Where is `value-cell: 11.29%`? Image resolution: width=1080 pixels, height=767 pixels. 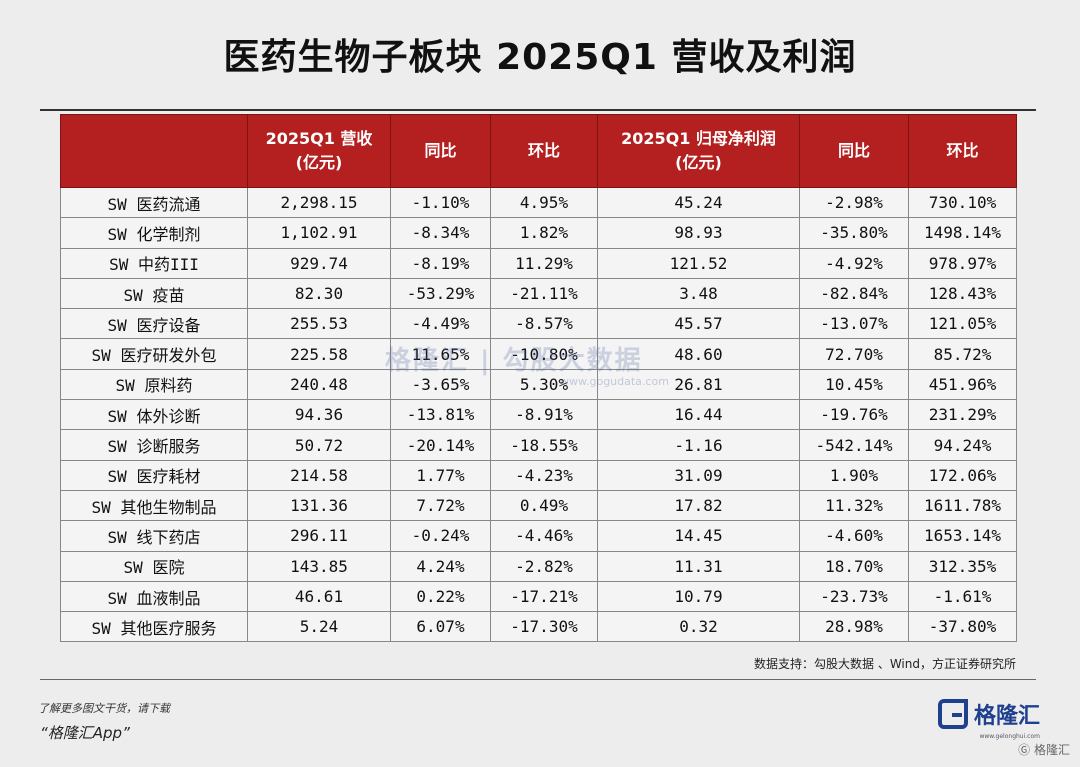
value-cell: 11.29% is located at coordinates (544, 263).